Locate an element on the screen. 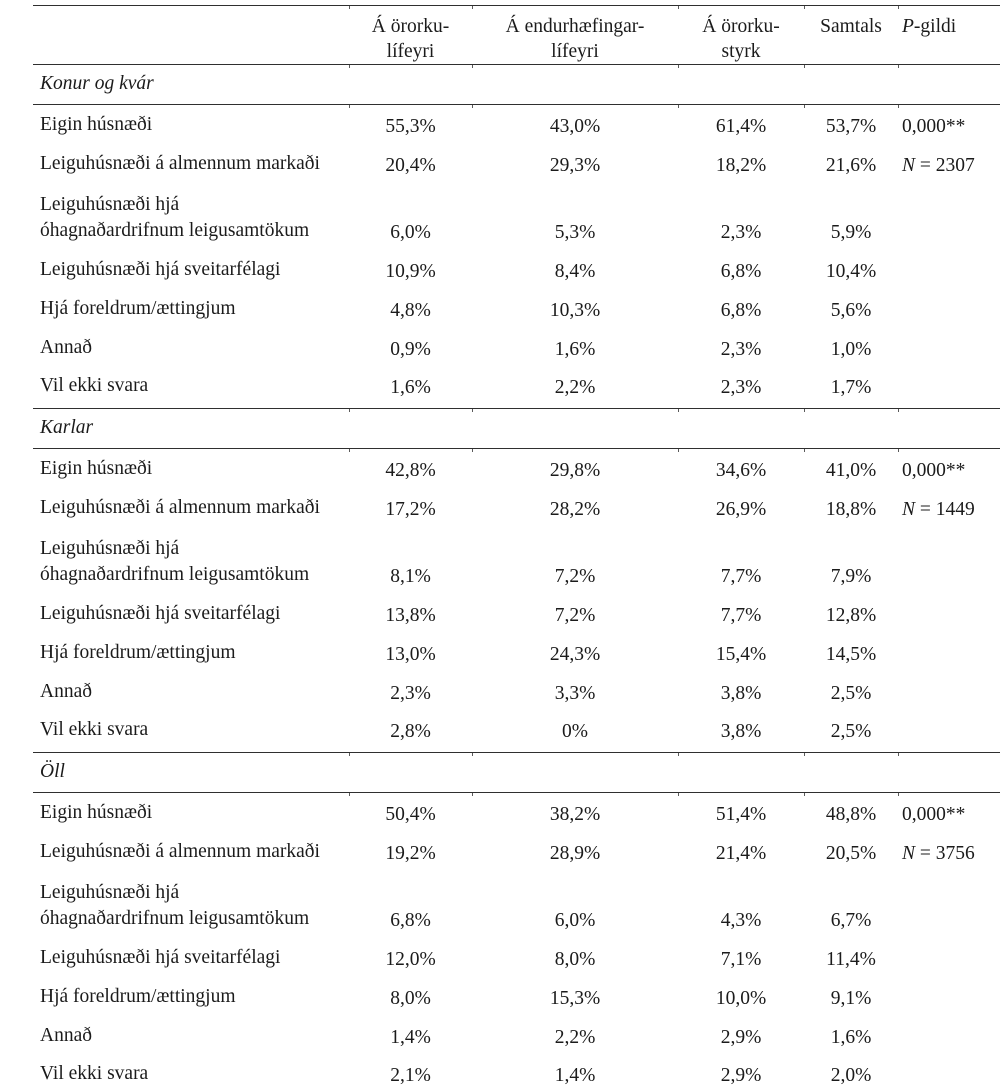 The height and width of the screenshot is (1086, 1000). row-label: Leiguhúsnæði hjá sveitarfélagi is located at coordinates (191, 616).